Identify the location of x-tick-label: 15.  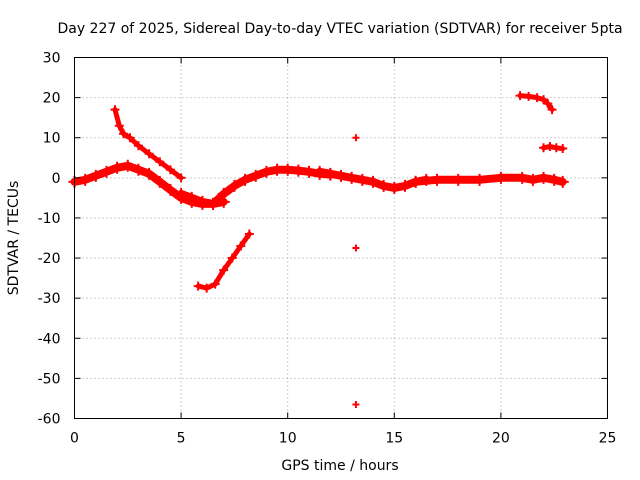
(394, 439).